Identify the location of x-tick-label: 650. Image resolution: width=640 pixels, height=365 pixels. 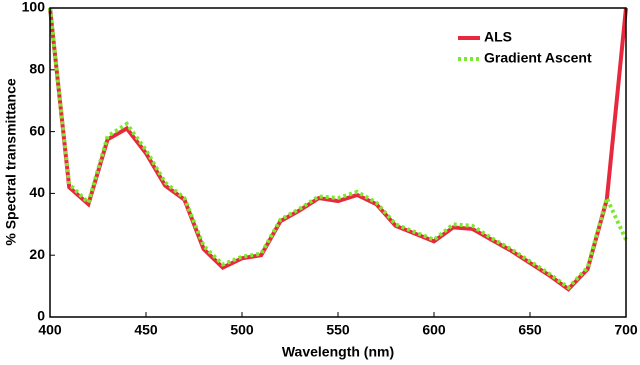
(530, 330).